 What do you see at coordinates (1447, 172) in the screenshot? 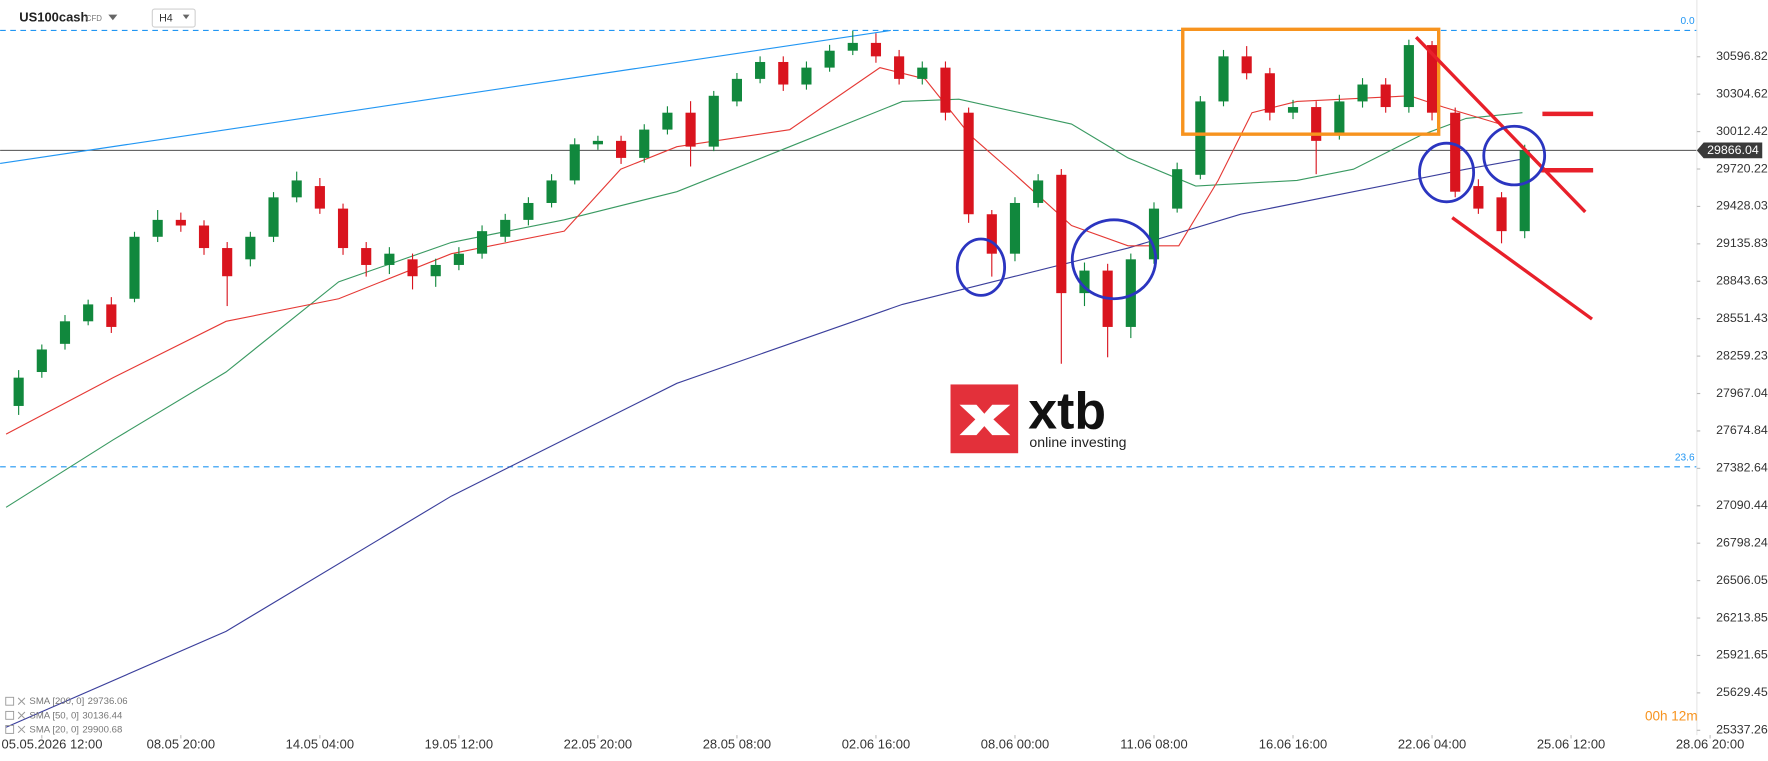
I see `highlight-circle` at bounding box center [1447, 172].